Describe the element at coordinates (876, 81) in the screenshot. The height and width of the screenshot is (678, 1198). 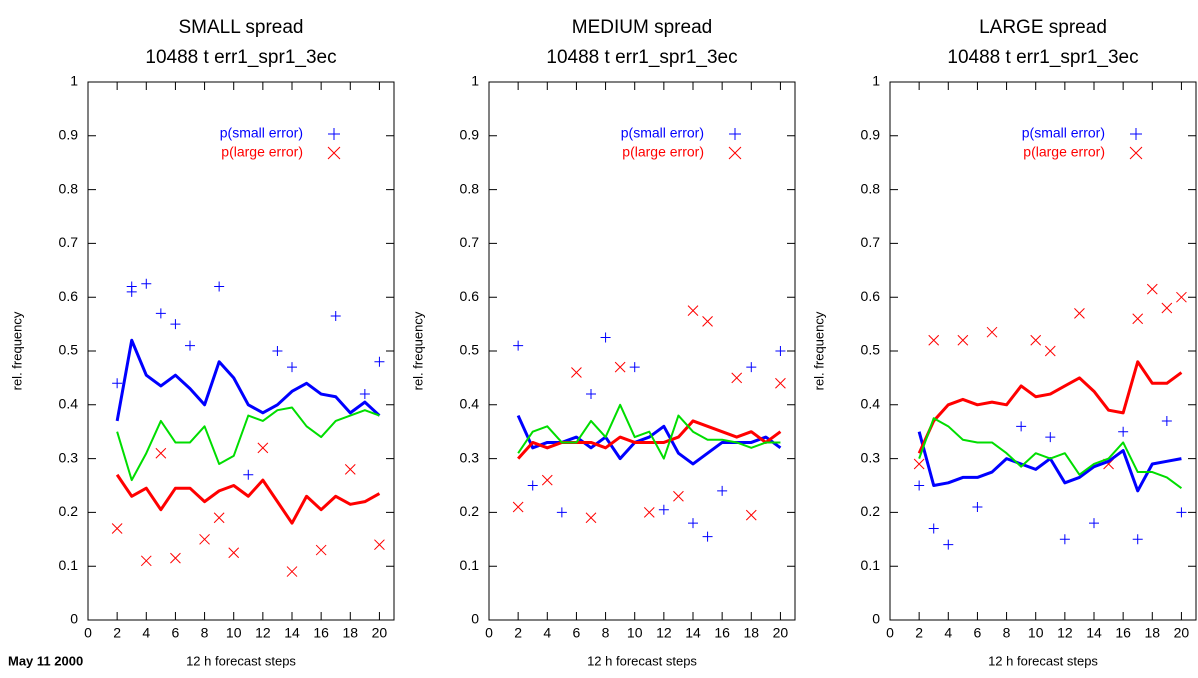
I see `y-tick-label: 1` at that location.